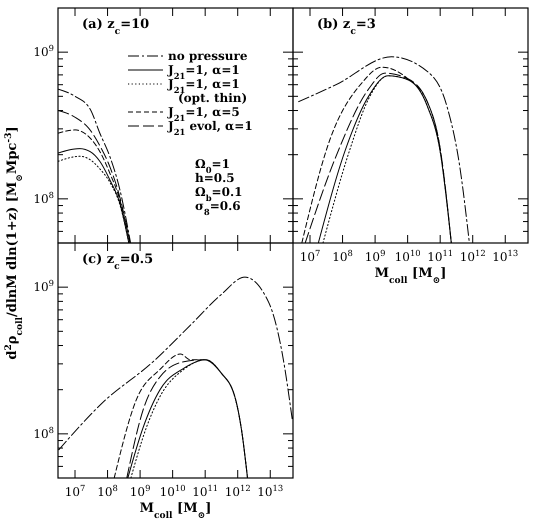 Image resolution: width=533 pixels, height=523 pixels. What do you see at coordinates (346, 26) in the screenshot?
I see `annotation: (b) z$_{c}$=3` at bounding box center [346, 26].